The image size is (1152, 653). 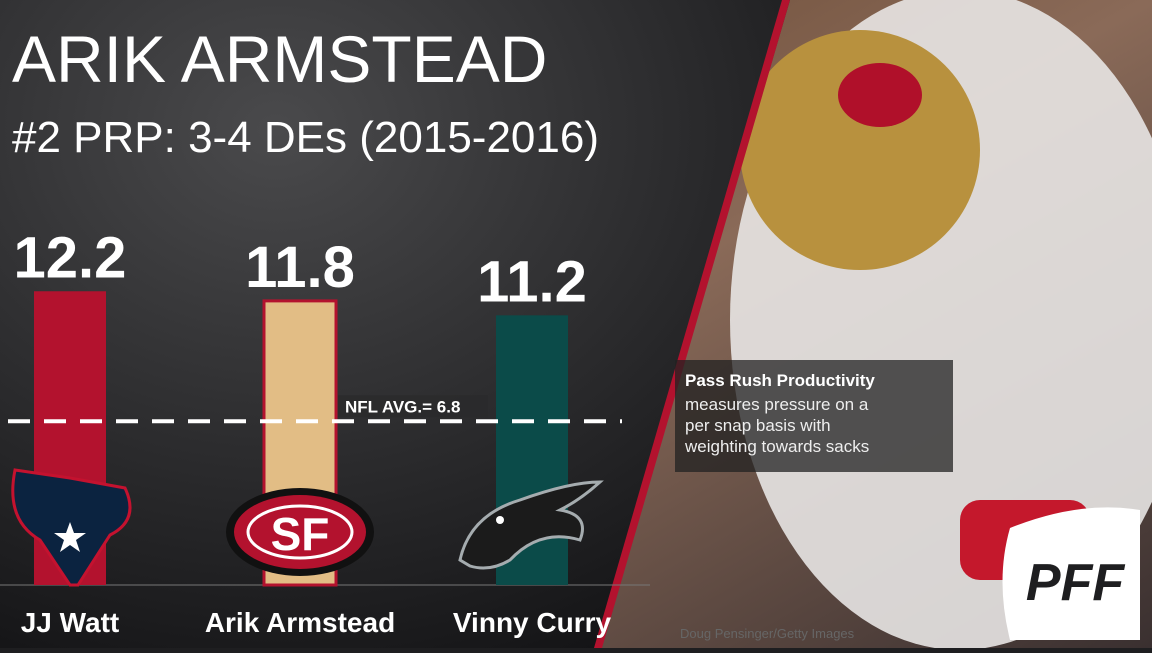 What do you see at coordinates (532, 622) in the screenshot?
I see `category-label: Vinny Curry` at bounding box center [532, 622].